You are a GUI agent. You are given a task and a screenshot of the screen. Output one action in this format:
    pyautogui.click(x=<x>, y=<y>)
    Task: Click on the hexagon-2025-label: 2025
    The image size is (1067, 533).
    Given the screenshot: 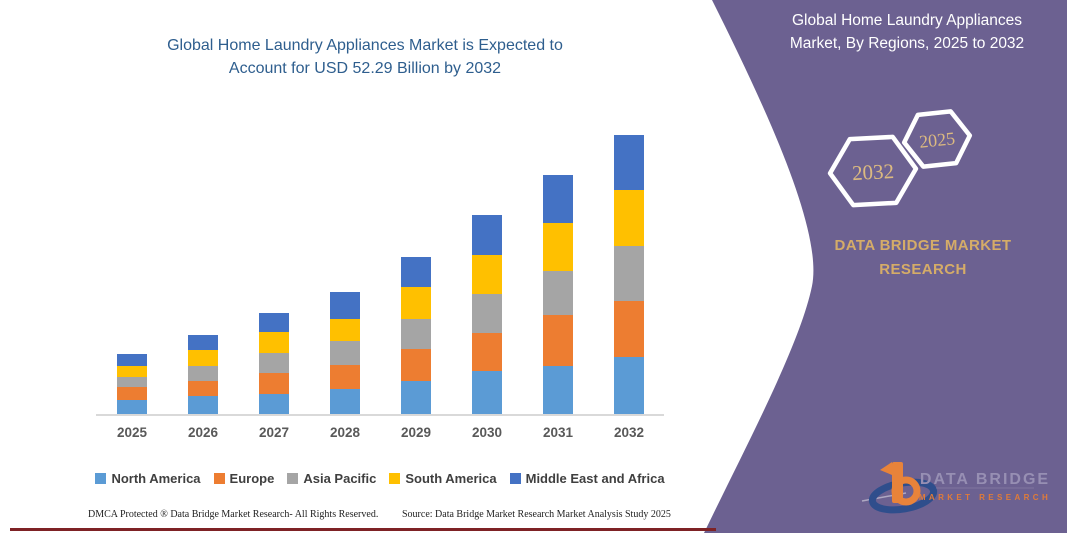 What is the action you would take?
    pyautogui.click(x=937, y=140)
    